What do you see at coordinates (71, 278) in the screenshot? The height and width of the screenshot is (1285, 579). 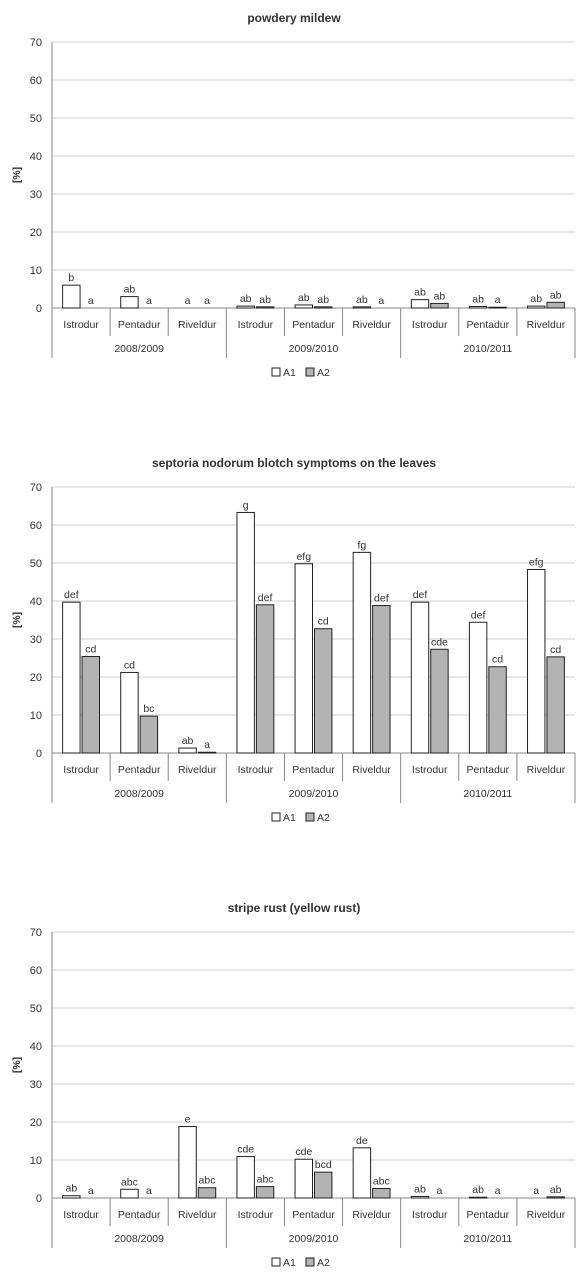 I see `data-label: b` at bounding box center [71, 278].